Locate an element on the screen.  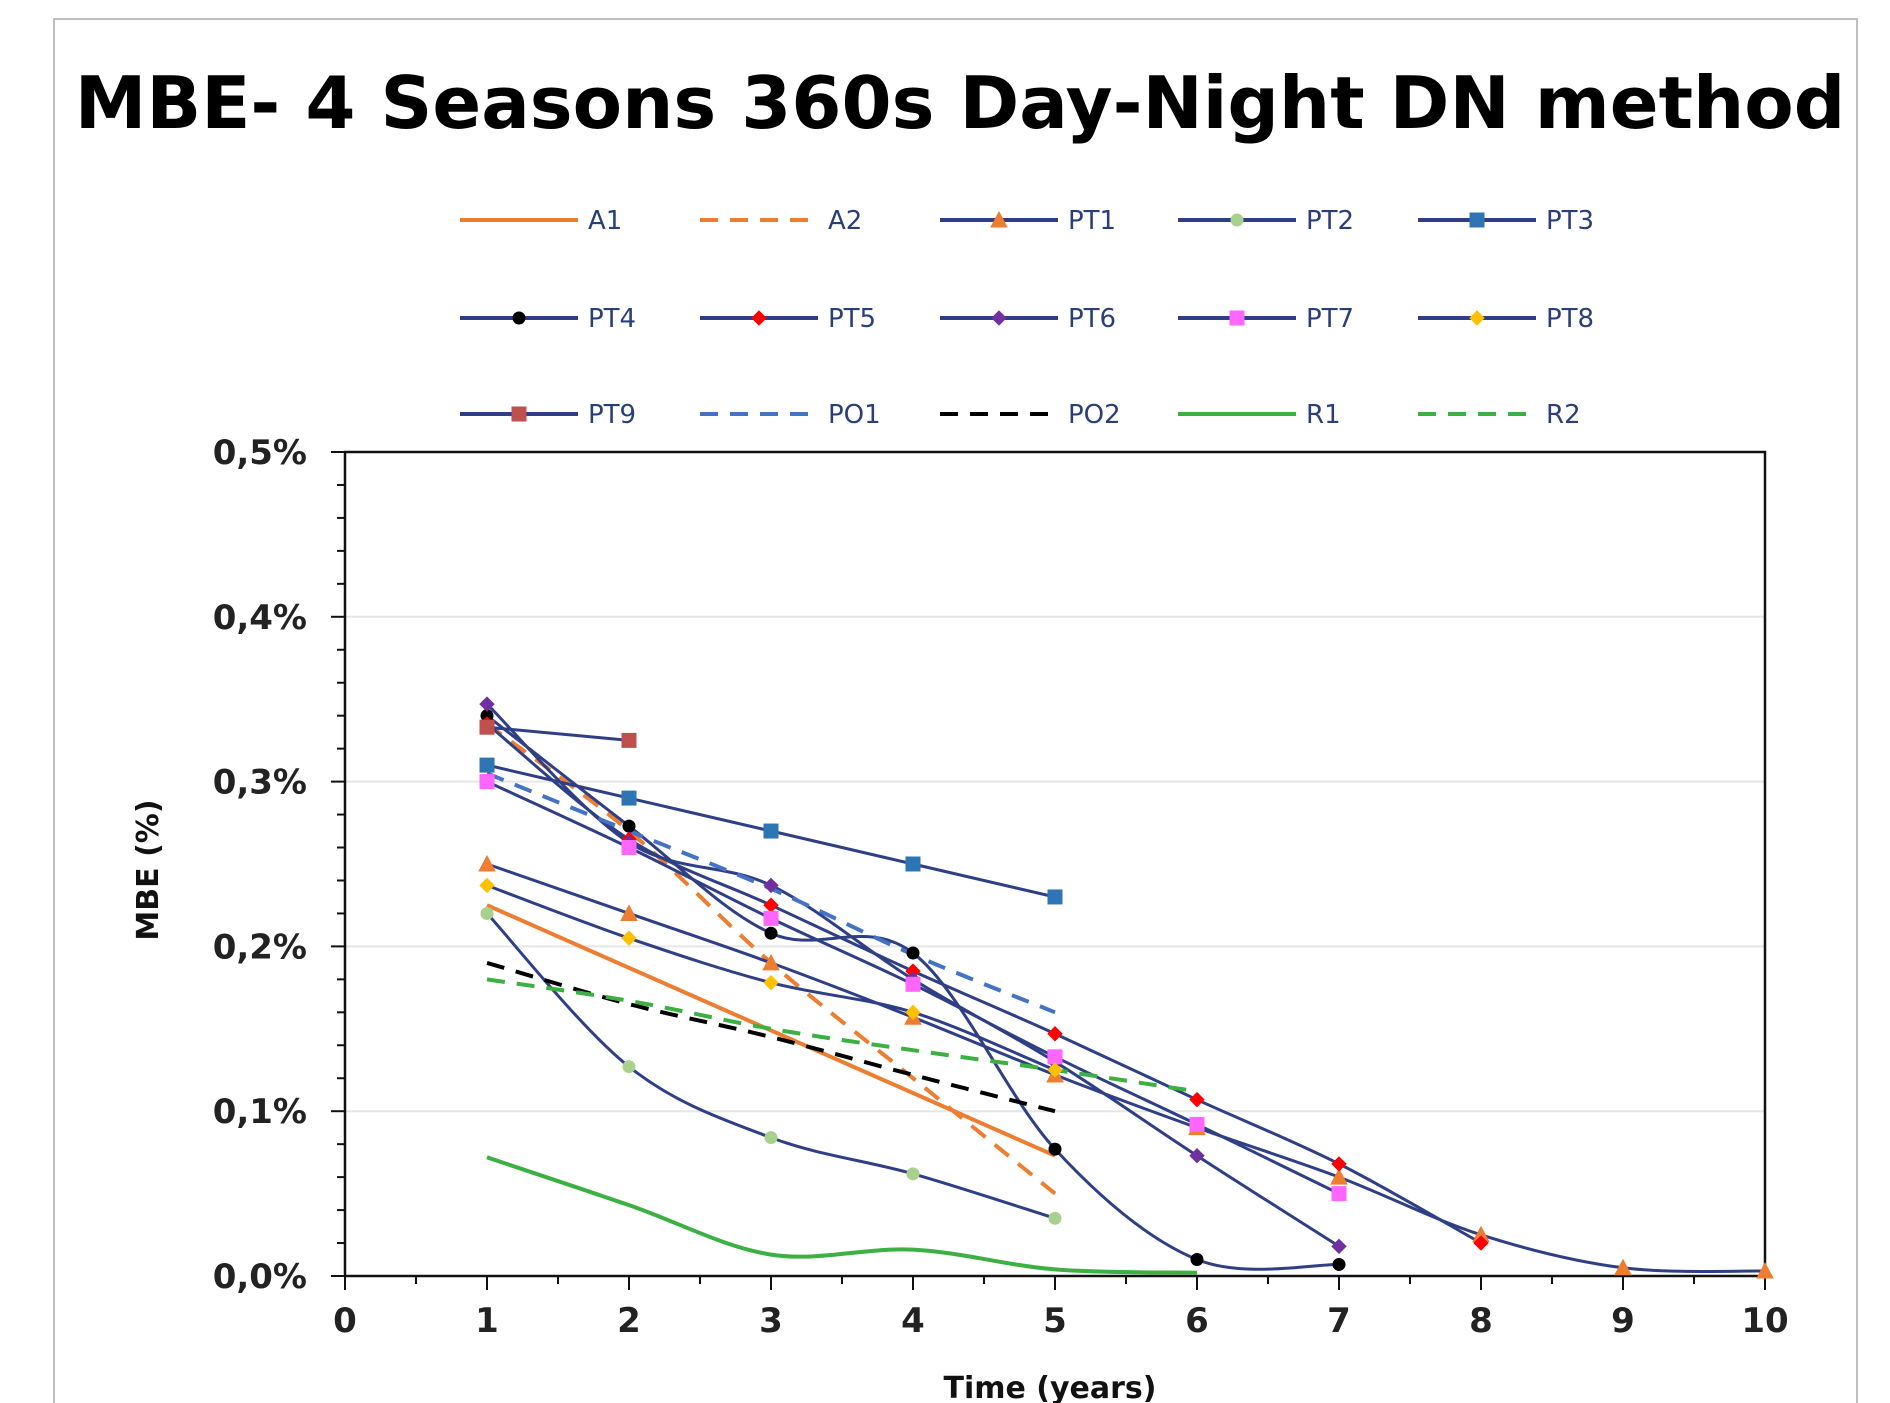
y-tick-label: 0,2% is located at coordinates (260, 947).